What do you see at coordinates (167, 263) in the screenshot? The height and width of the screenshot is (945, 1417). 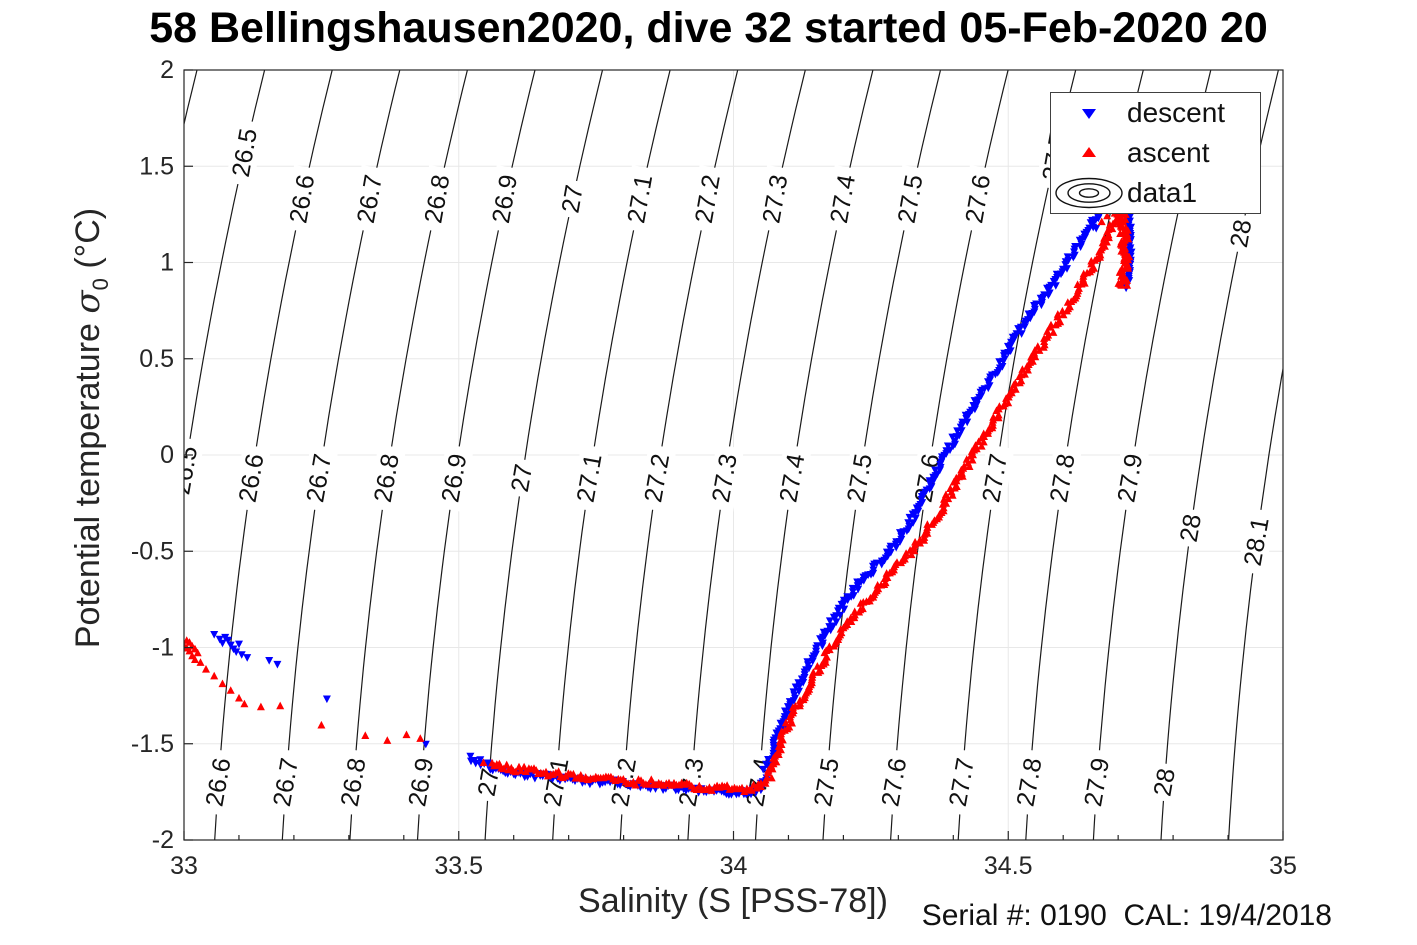 I see `y-tick-label: 1` at bounding box center [167, 263].